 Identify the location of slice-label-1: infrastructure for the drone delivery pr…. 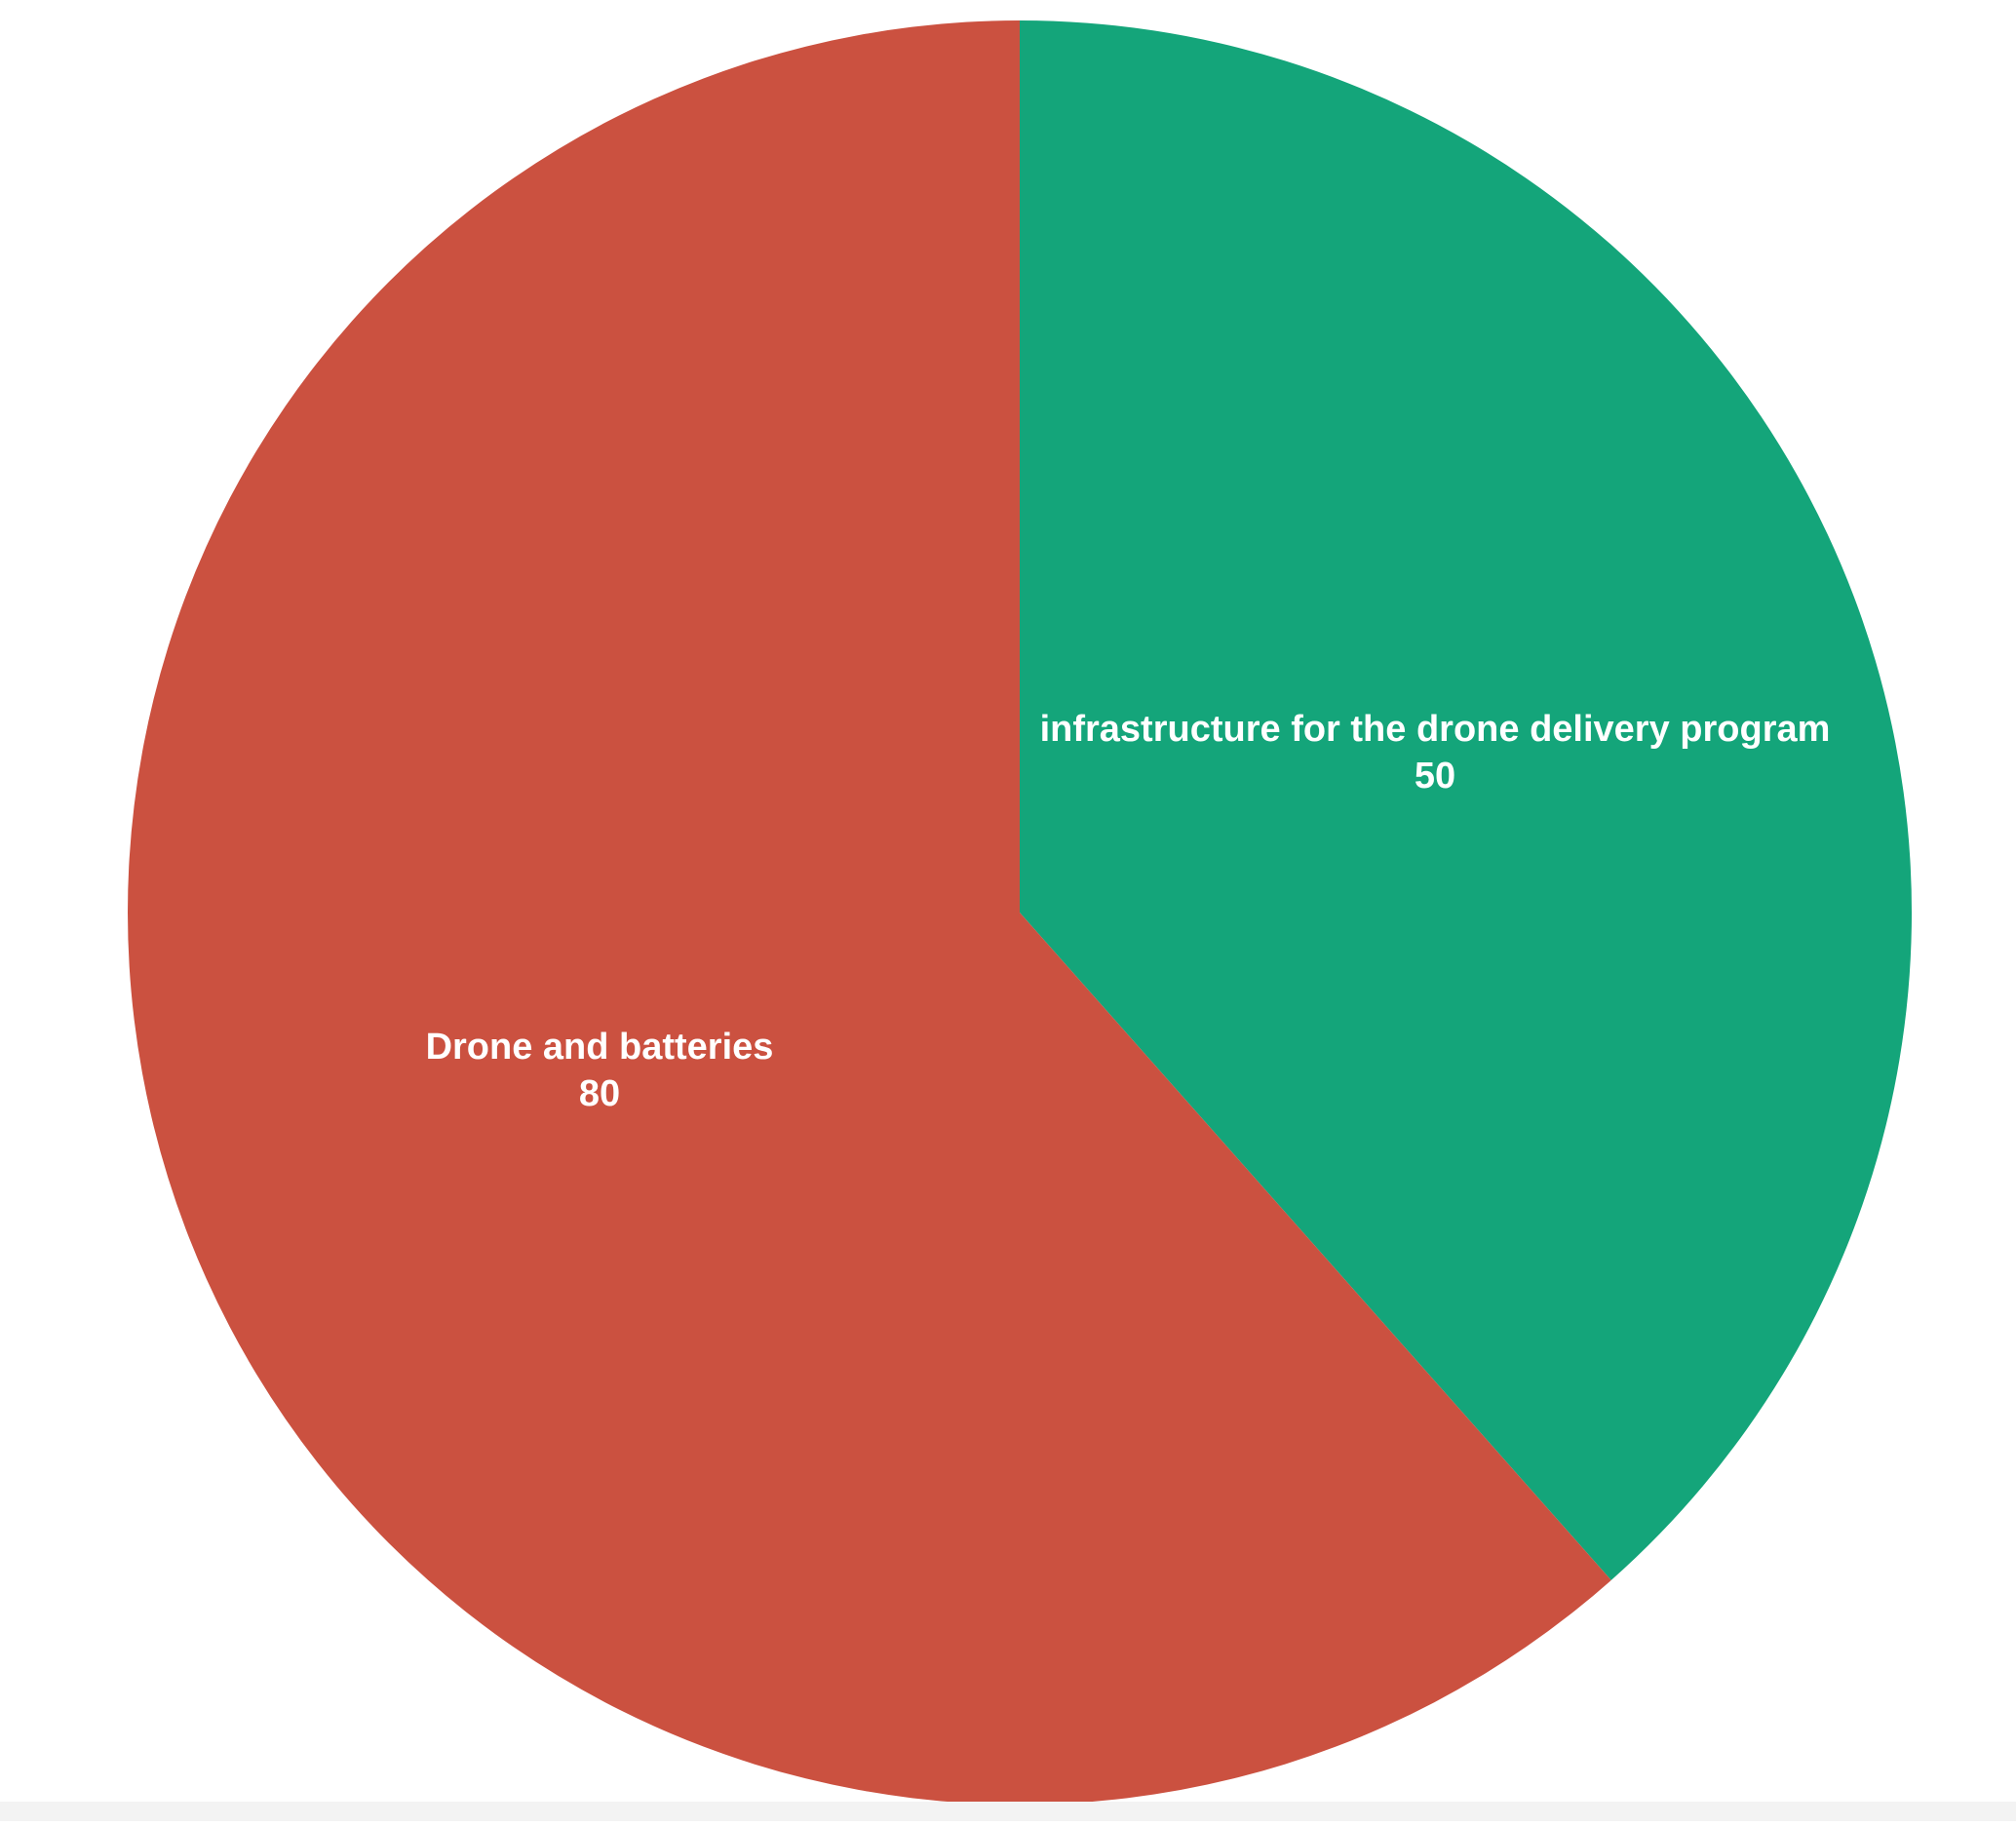
(1435, 729).